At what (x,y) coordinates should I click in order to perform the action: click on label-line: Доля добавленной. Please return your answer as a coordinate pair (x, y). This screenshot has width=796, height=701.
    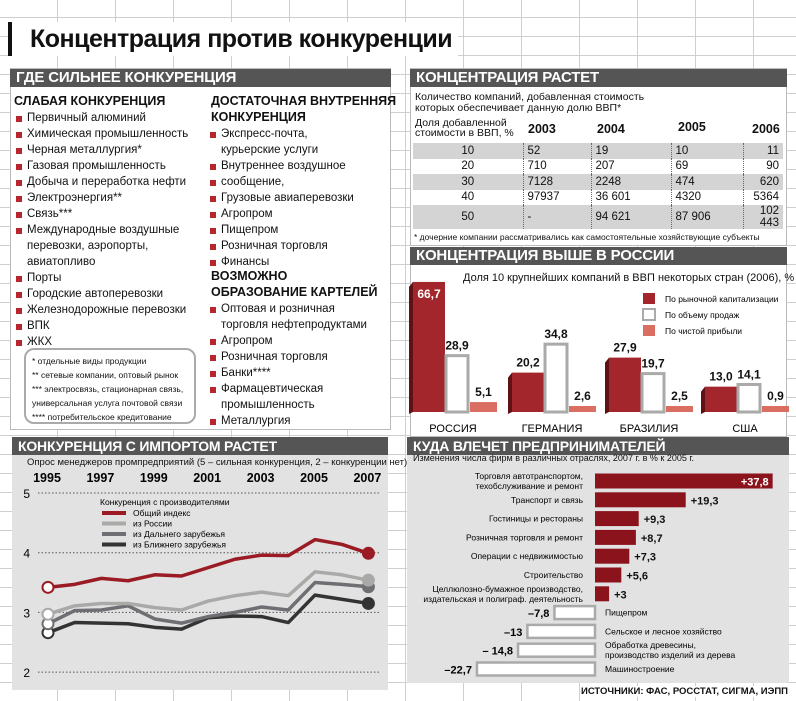
    Looking at the image, I should click on (461, 123).